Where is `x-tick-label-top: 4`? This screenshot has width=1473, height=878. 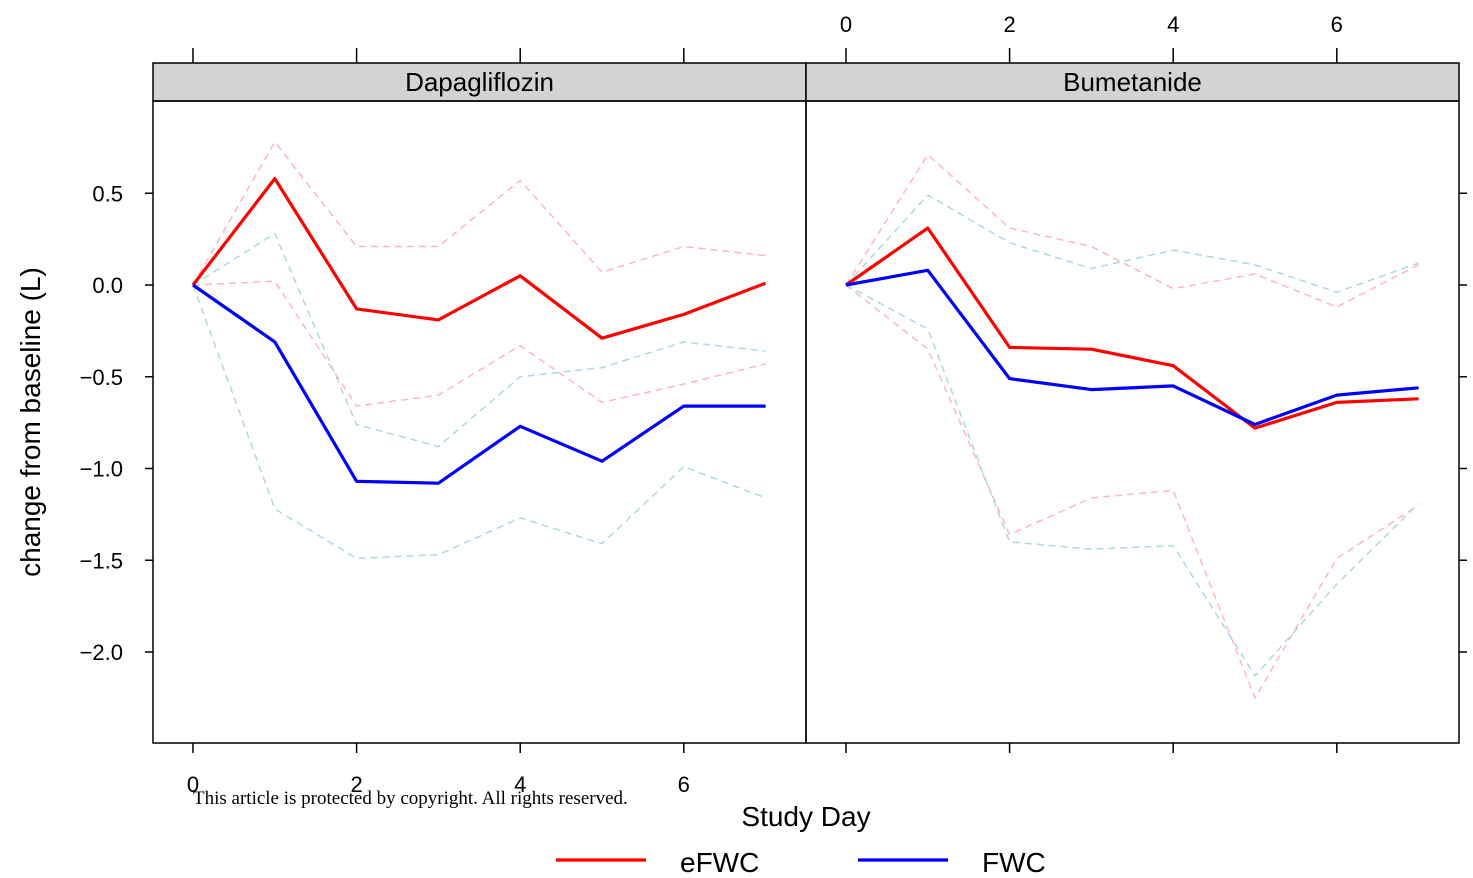
x-tick-label-top: 4 is located at coordinates (1173, 24).